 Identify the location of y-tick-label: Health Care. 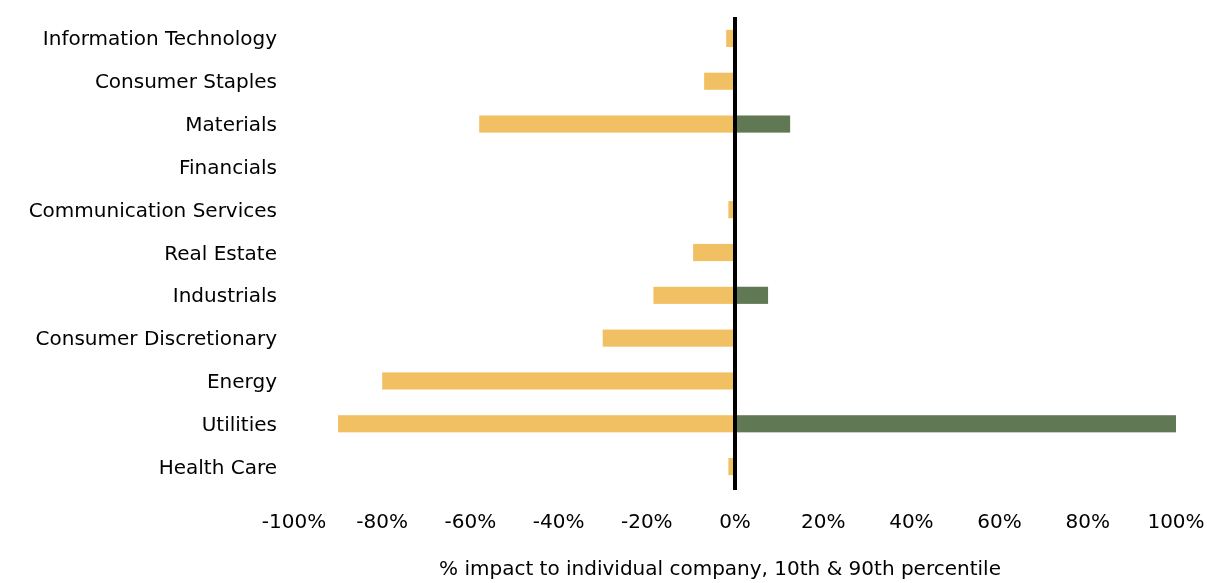
(217, 466).